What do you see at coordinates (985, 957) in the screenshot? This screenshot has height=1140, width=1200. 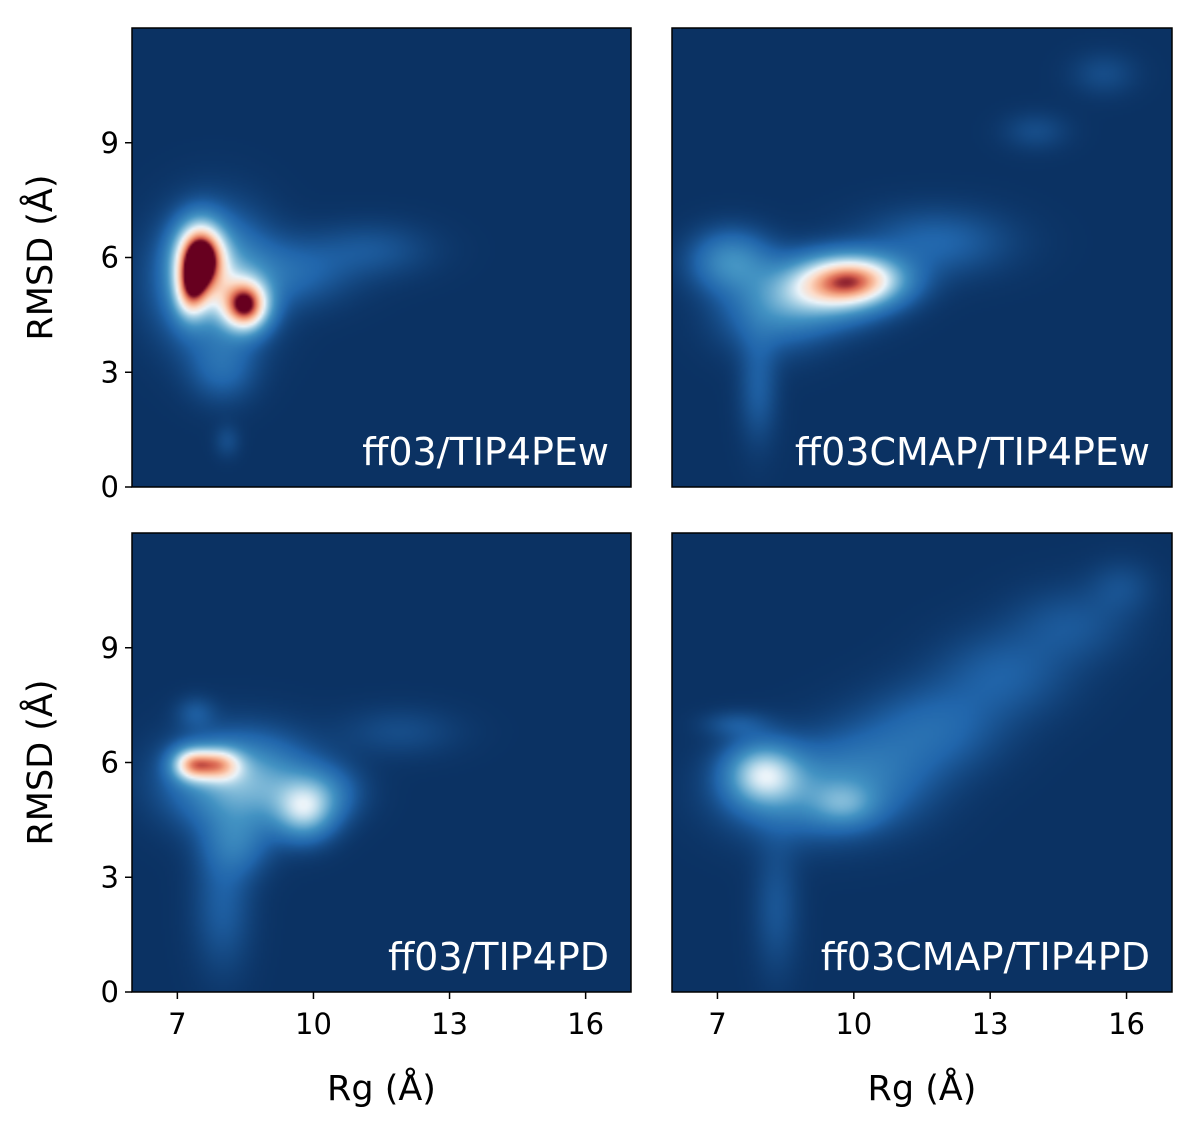 I see `panel-label: ff03CMAP/TIP4PD` at bounding box center [985, 957].